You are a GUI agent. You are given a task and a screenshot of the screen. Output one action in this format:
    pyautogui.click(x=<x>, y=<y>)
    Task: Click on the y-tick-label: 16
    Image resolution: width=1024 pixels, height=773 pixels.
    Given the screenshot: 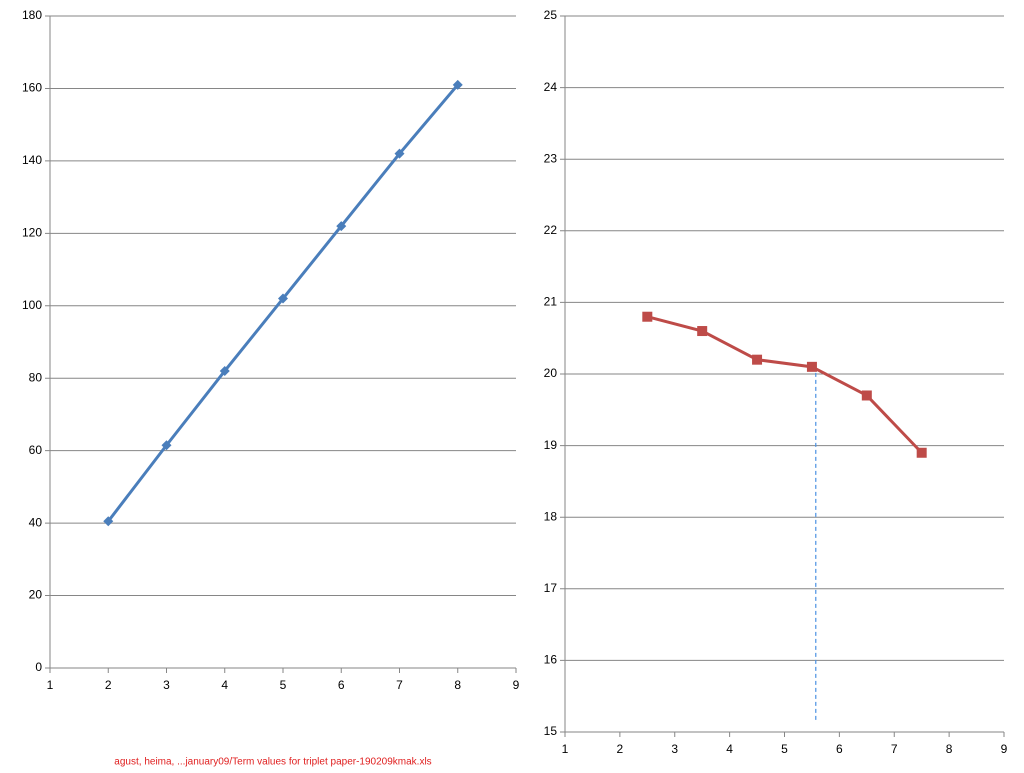 What is the action you would take?
    pyautogui.click(x=551, y=660)
    